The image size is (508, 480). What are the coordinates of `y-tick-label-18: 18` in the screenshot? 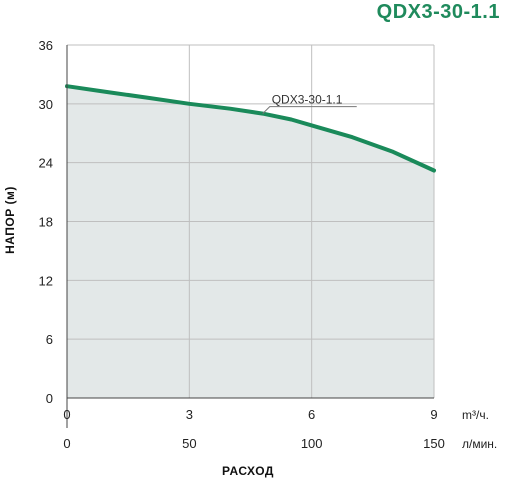 It's located at (46, 222).